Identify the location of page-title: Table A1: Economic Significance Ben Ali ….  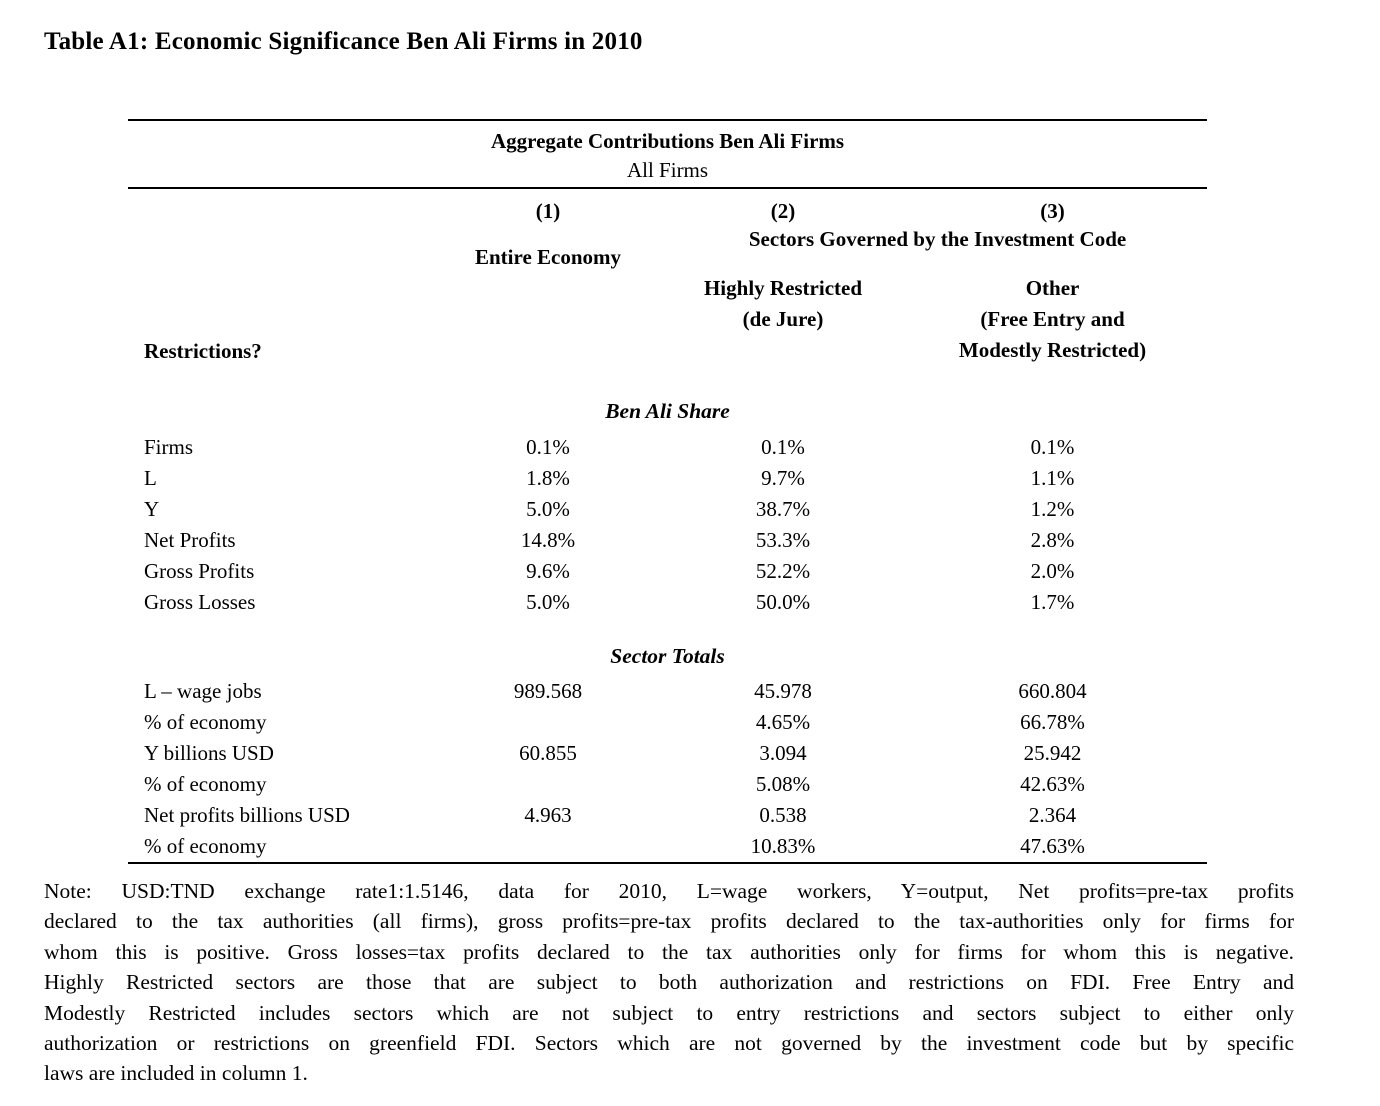
(343, 41).